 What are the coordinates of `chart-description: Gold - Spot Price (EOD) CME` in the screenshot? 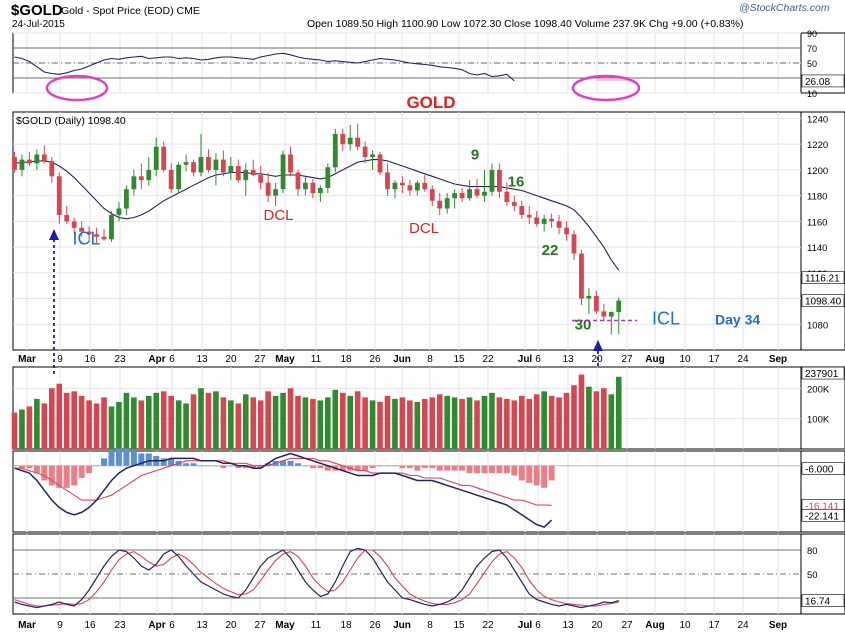 It's located at (130, 11).